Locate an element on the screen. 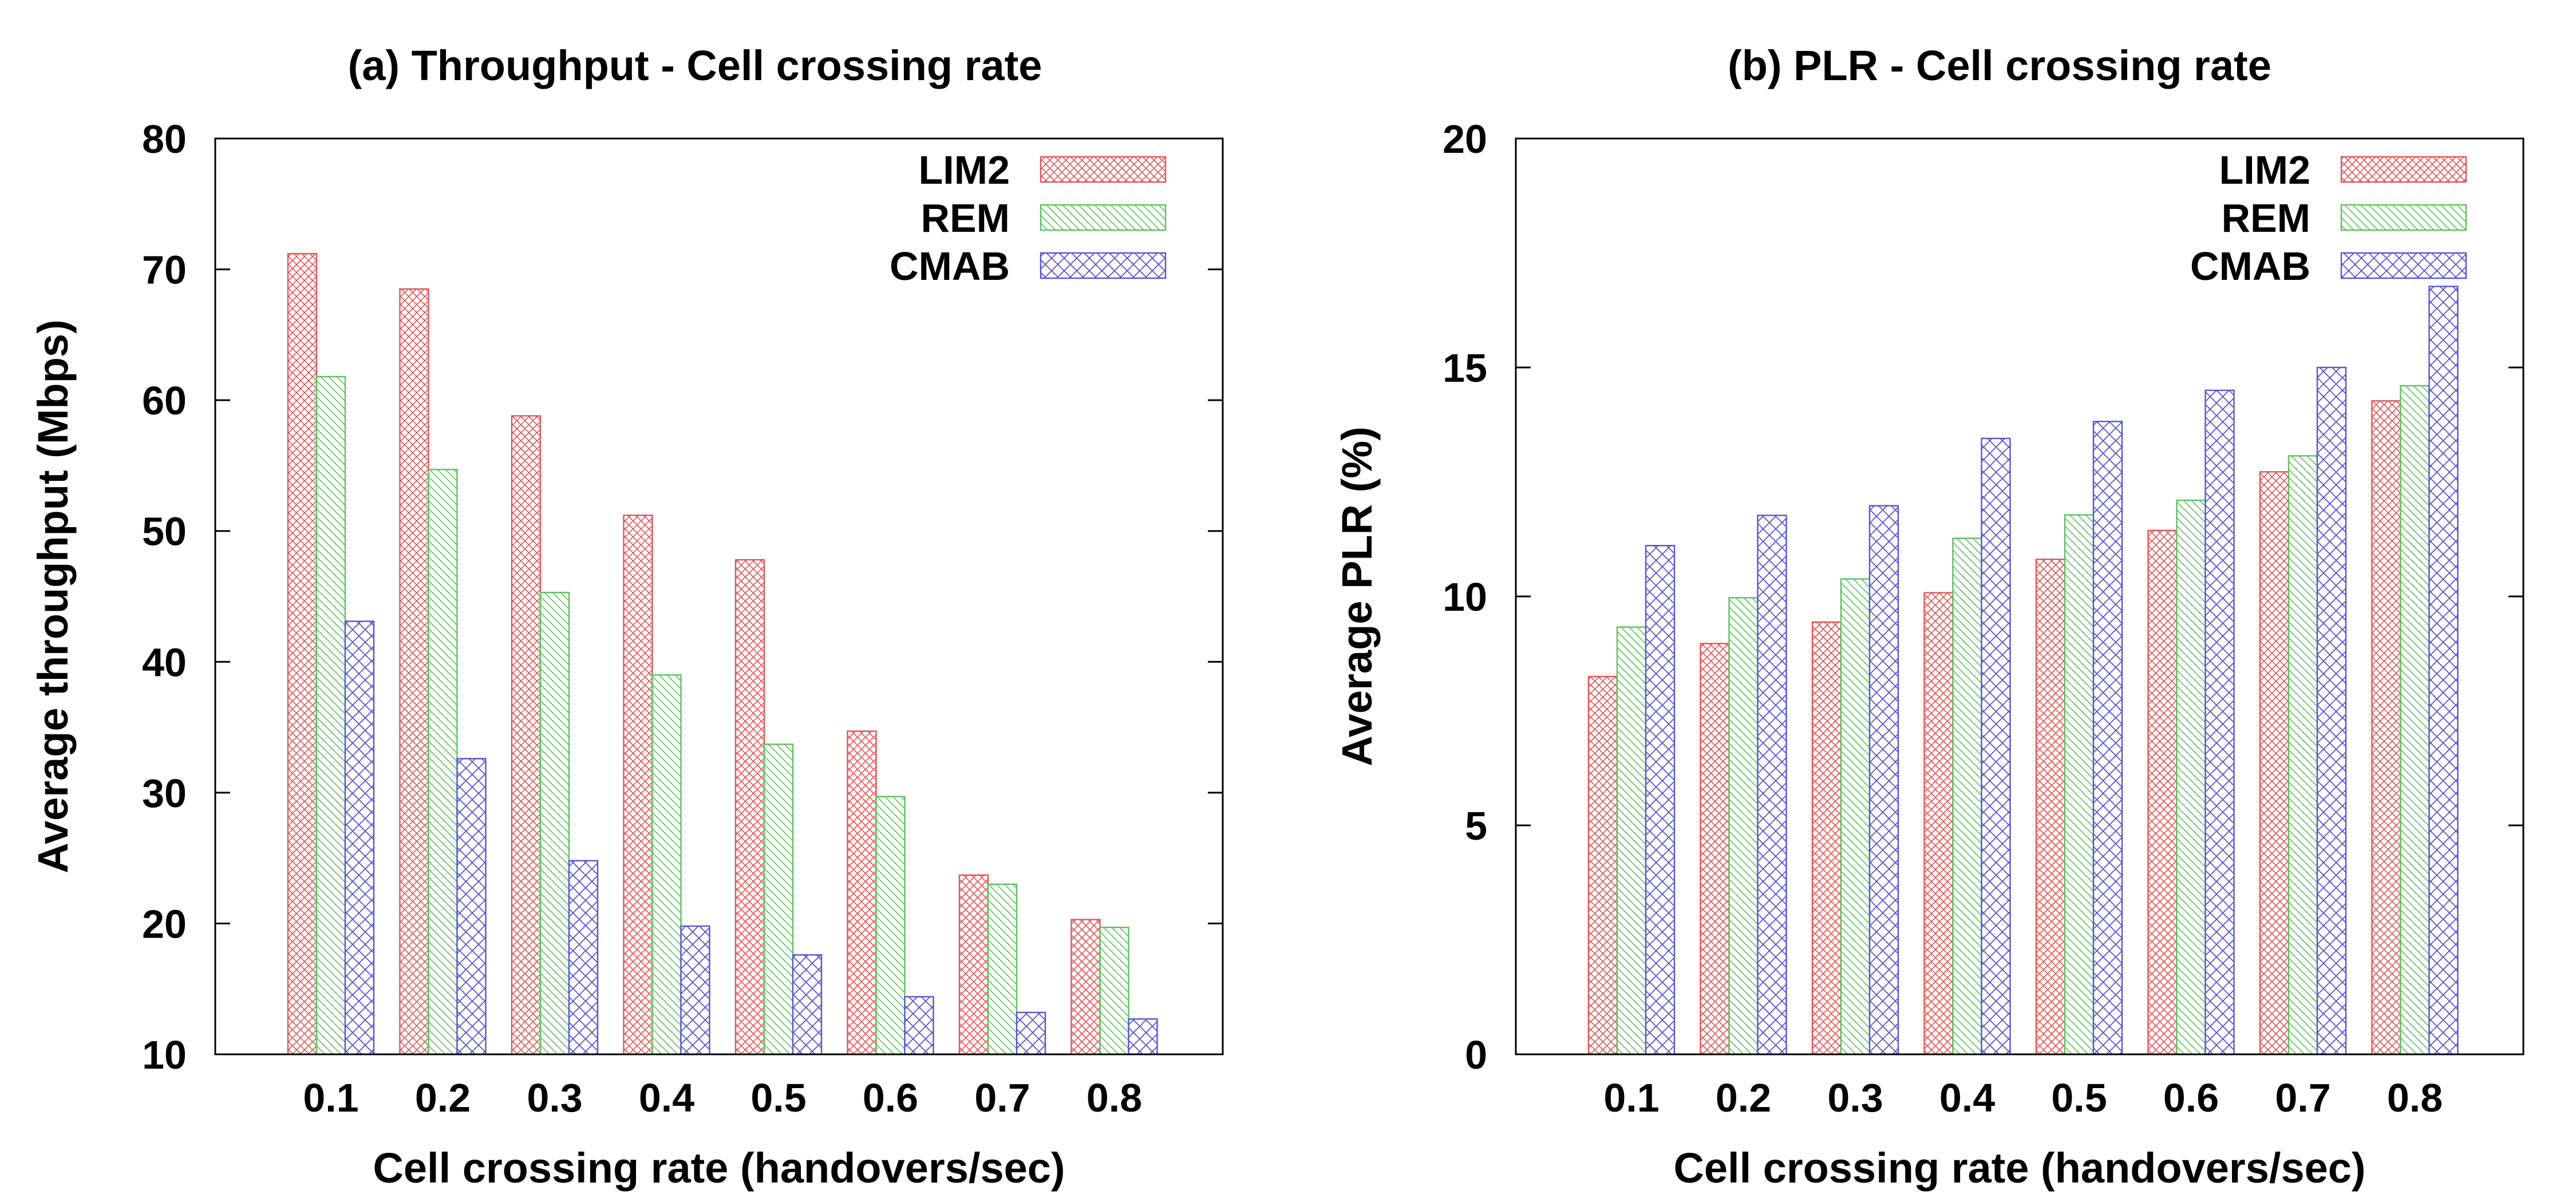  y-tick-label: 0 is located at coordinates (1476, 1055).